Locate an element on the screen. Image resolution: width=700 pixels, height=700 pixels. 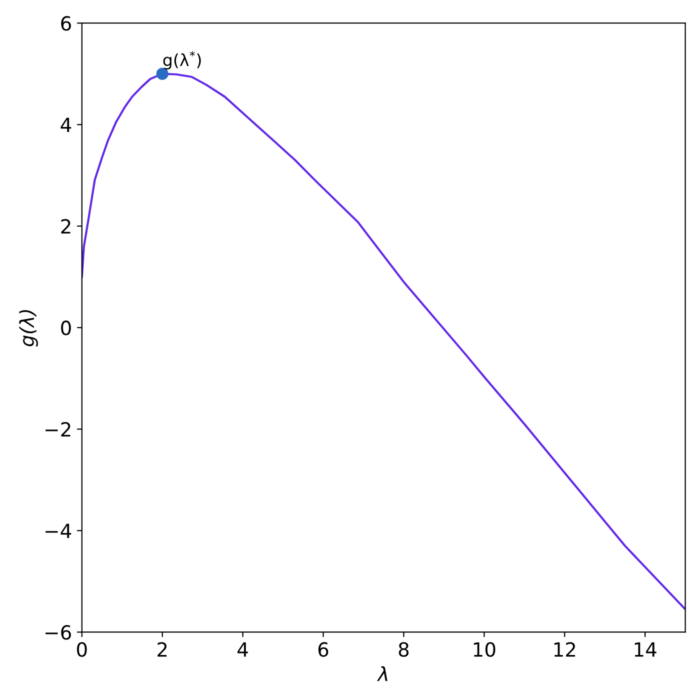
y-tick-label: 0 is located at coordinates (66, 328).